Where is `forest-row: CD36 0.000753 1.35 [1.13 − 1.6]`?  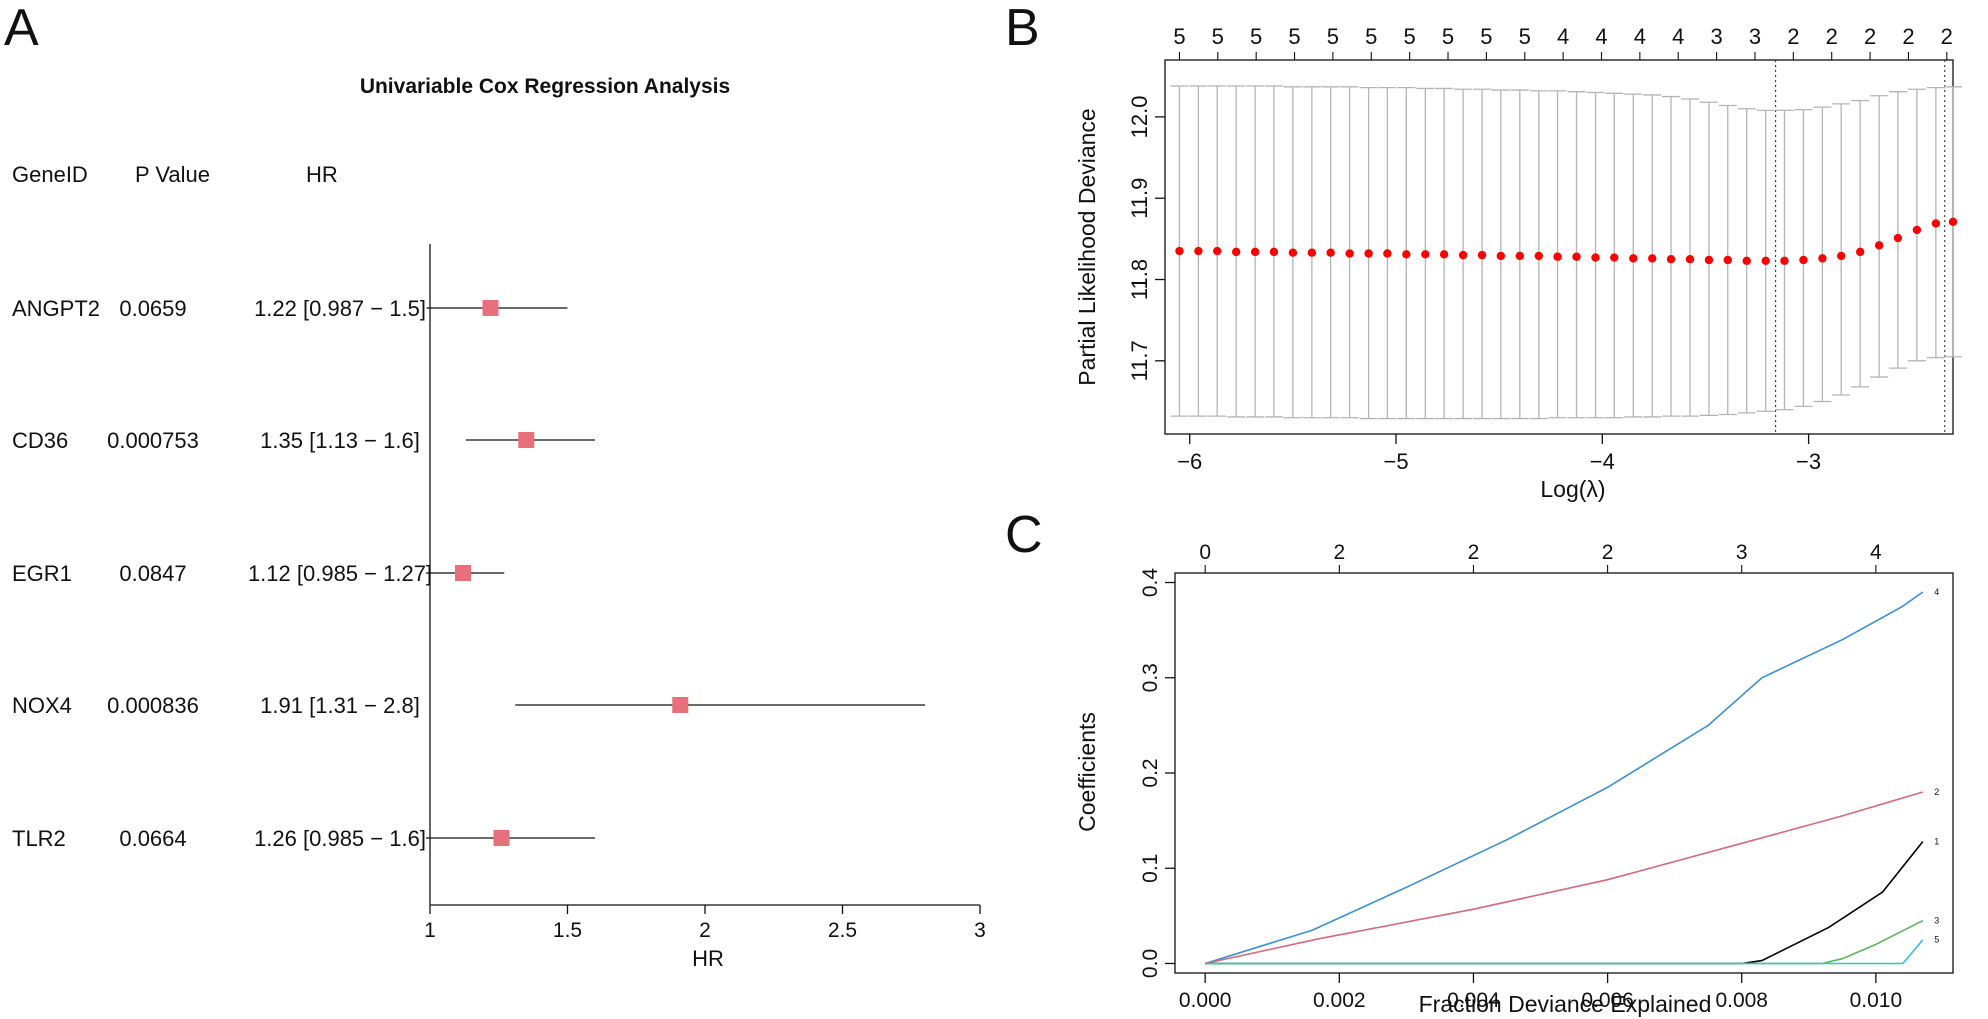
forest-row: CD36 0.000753 1.35 [1.13 − 1.6] is located at coordinates (303, 440).